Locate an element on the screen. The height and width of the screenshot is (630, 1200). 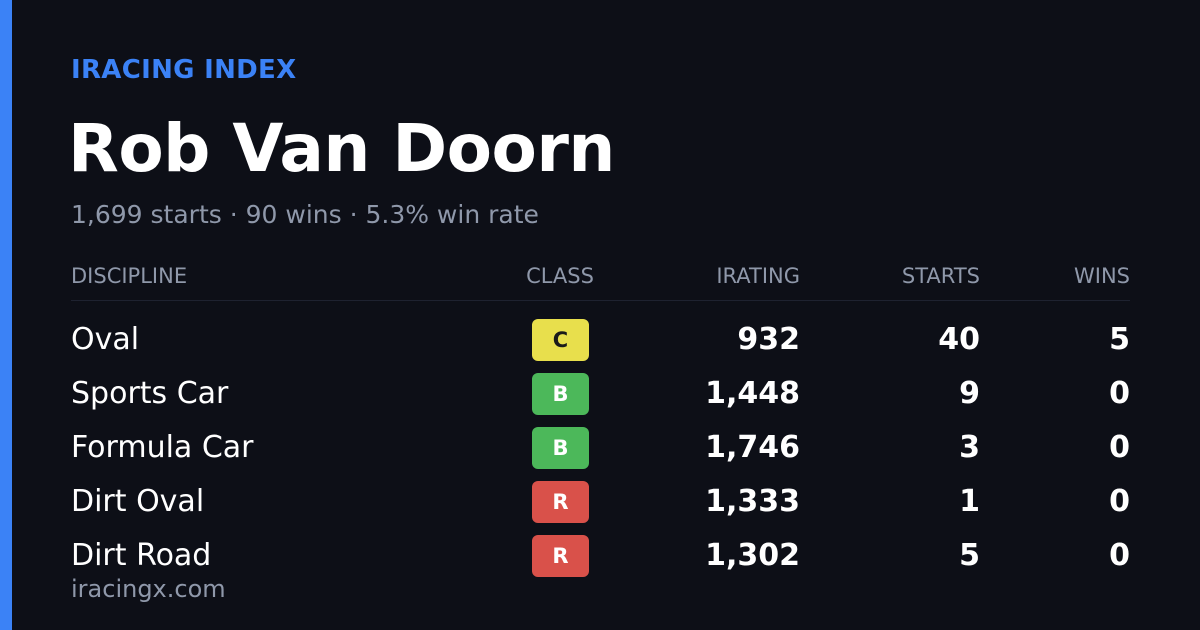
starts-value: 9 is located at coordinates (969, 393).